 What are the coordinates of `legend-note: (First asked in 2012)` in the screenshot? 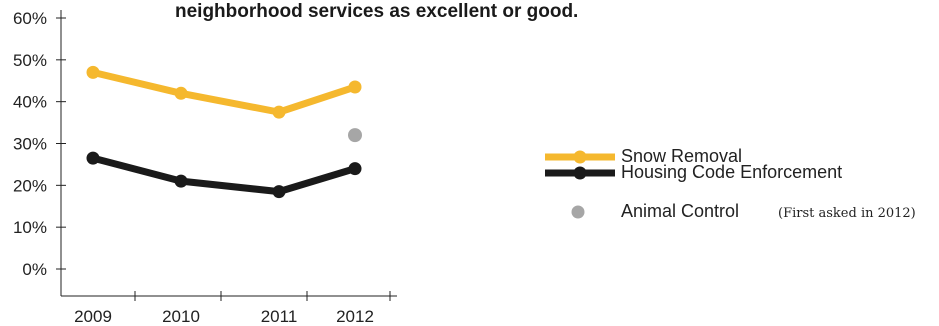 It's located at (847, 213).